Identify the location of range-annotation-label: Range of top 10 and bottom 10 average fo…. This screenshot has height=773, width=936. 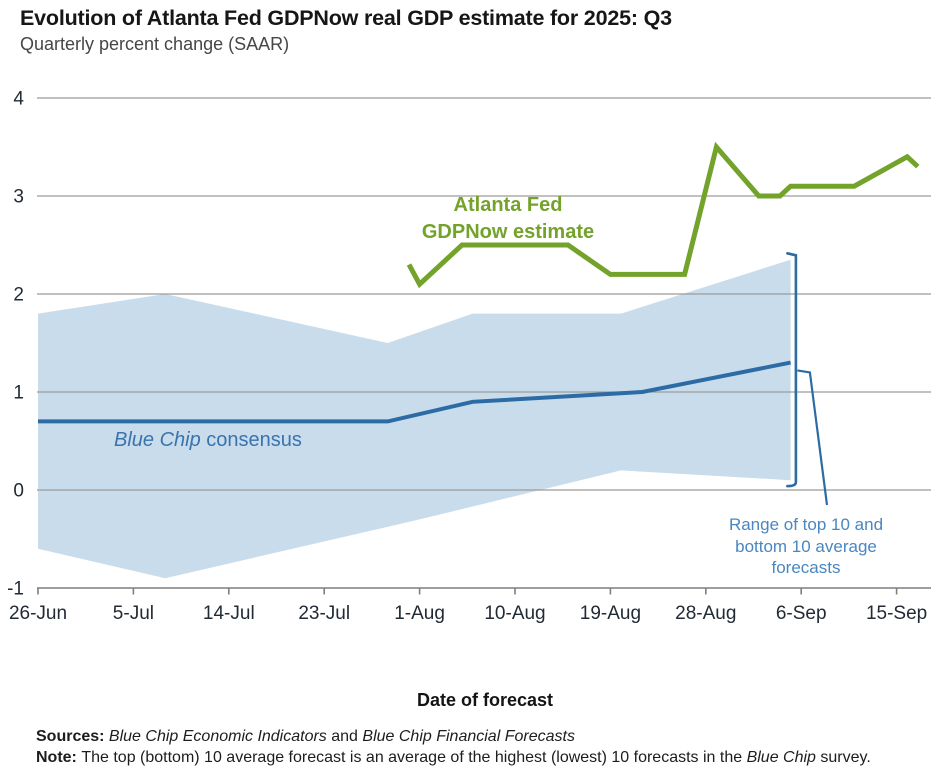
(806, 546).